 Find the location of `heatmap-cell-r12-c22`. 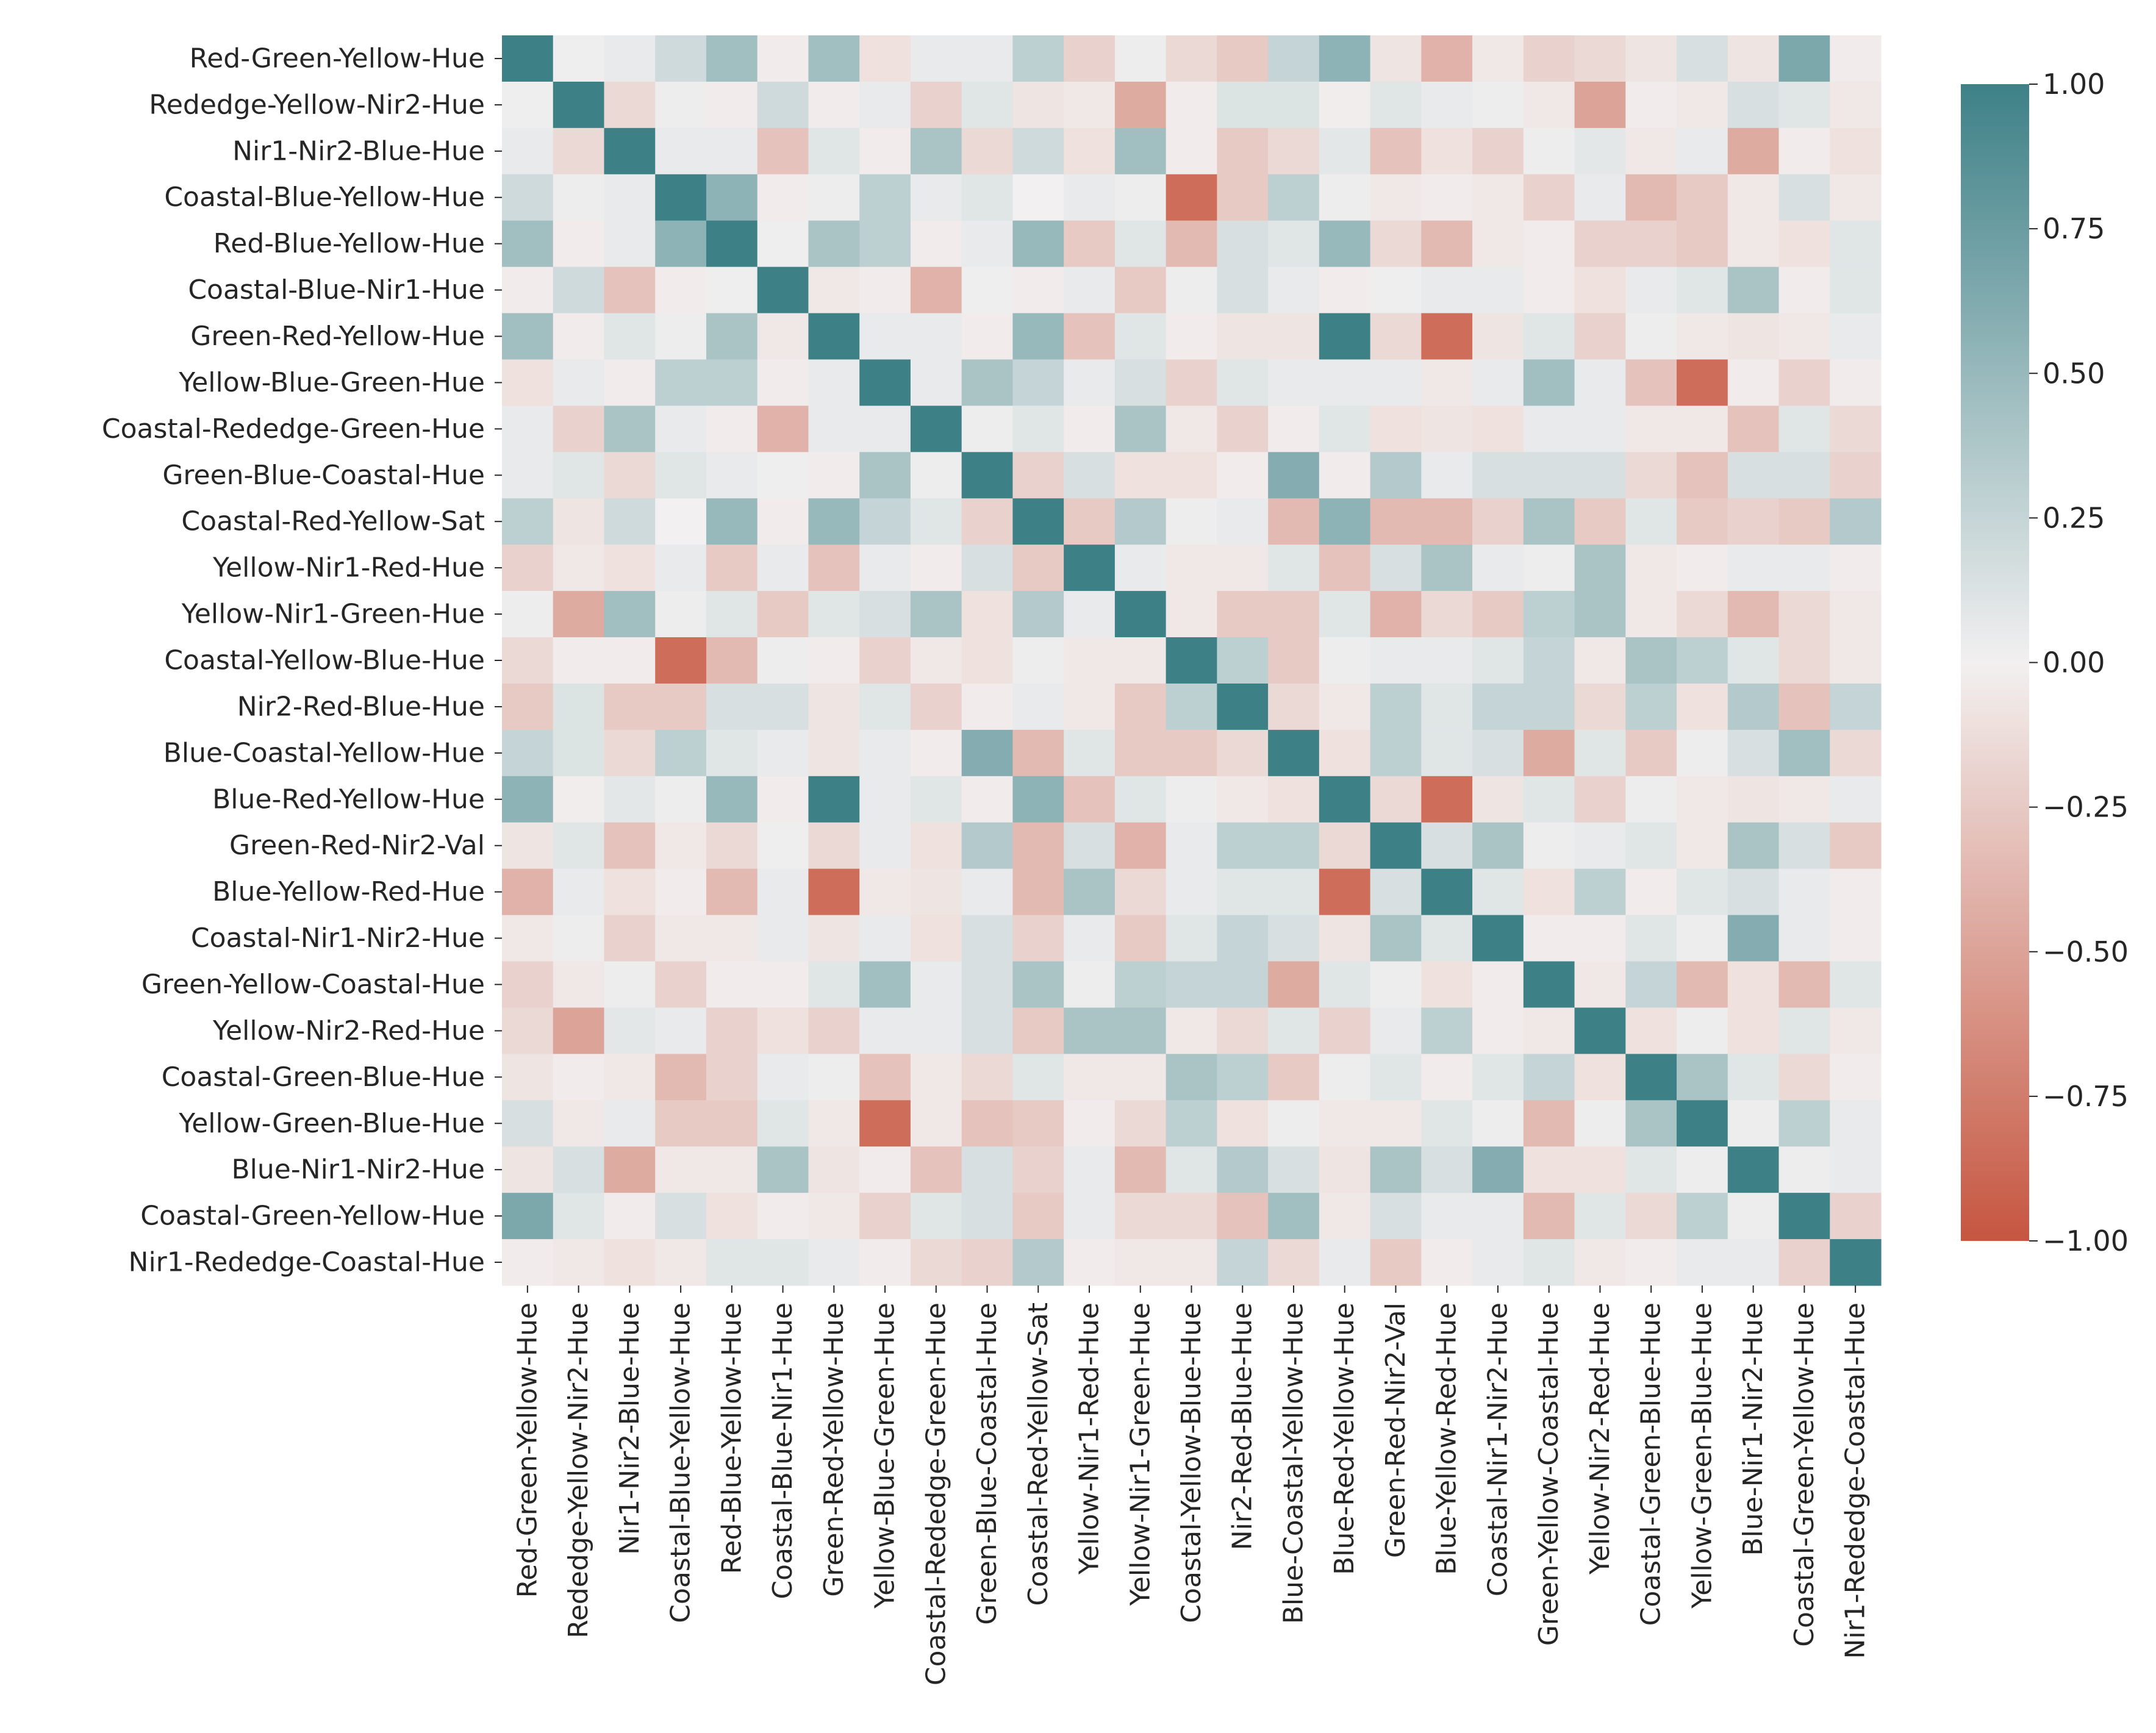

heatmap-cell-r12-c22 is located at coordinates (1651, 614).